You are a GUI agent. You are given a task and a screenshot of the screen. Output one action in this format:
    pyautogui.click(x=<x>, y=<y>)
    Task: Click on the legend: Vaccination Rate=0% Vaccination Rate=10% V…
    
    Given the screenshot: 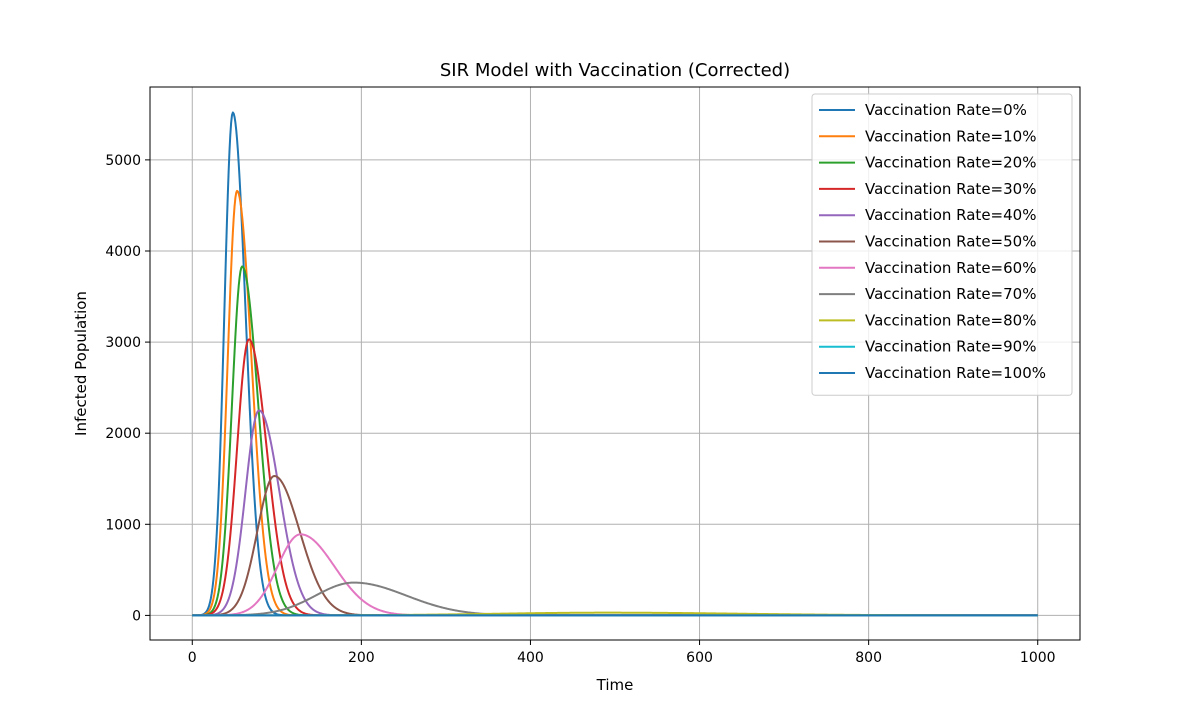 What is the action you would take?
    pyautogui.click(x=942, y=244)
    